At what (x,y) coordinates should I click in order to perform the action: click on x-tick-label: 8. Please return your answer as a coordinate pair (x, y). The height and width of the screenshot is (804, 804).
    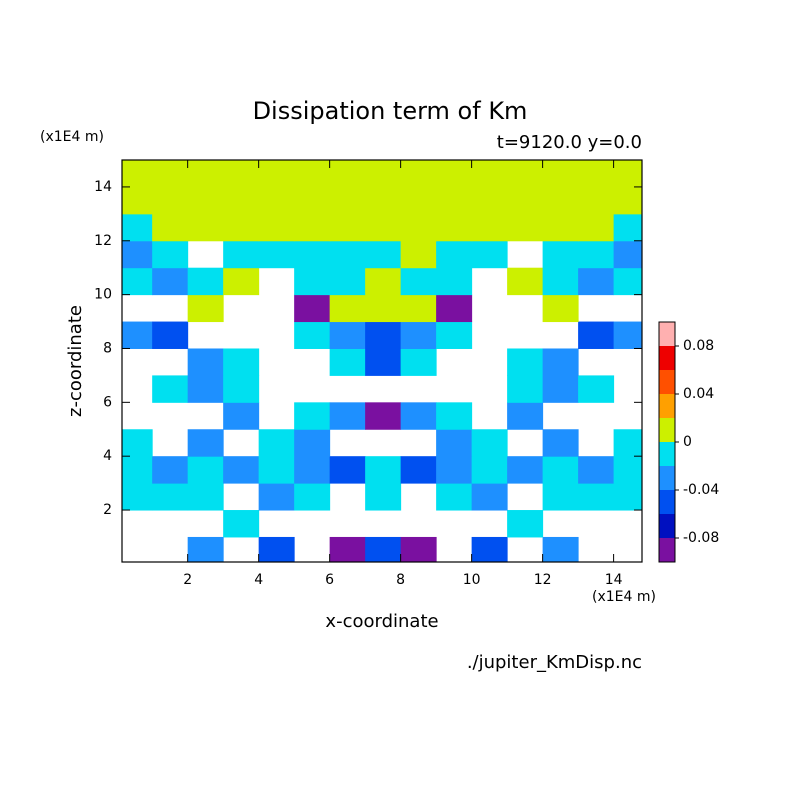
    Looking at the image, I should click on (400, 580).